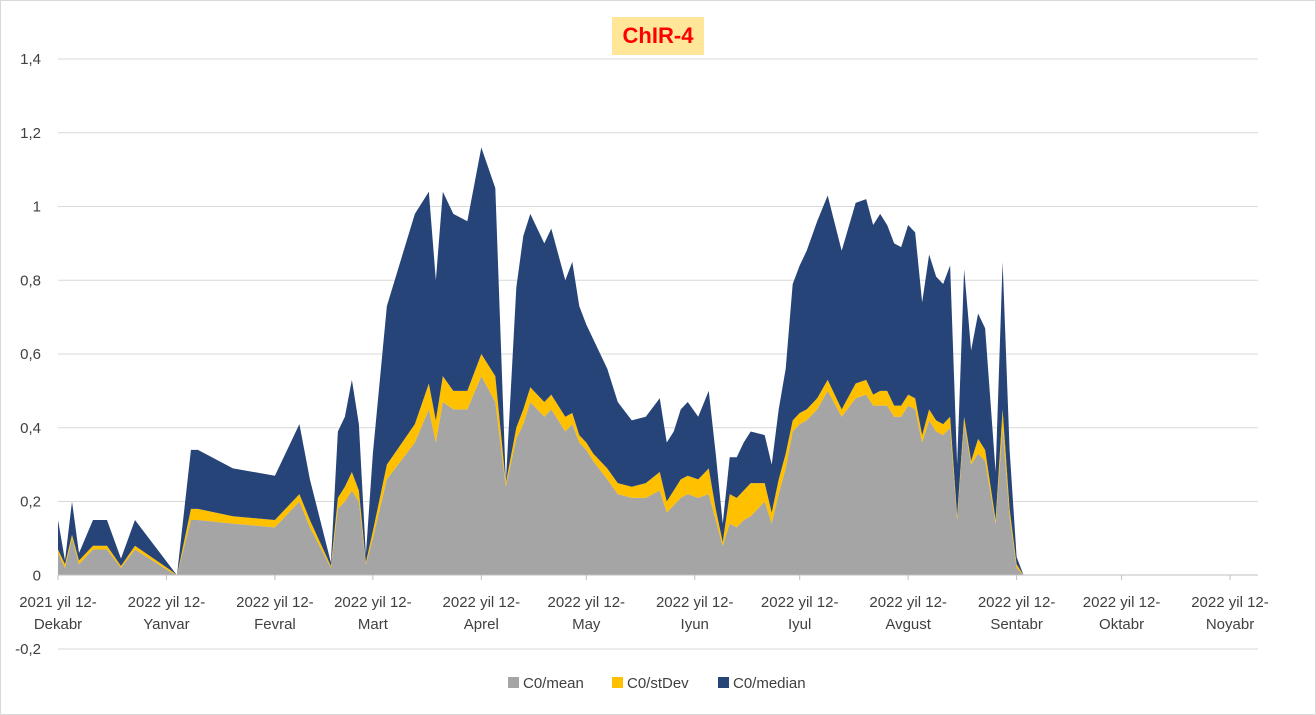 The image size is (1316, 715). I want to click on x-tick-label-line2: Aprel, so click(481, 624).